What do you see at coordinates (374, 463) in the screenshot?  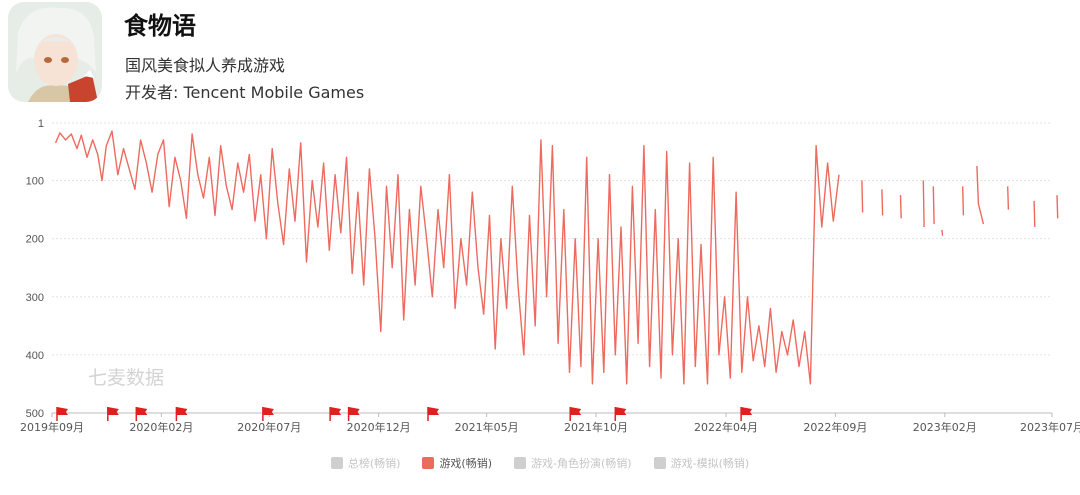 I see `legend-label: 总榜(畅销)` at bounding box center [374, 463].